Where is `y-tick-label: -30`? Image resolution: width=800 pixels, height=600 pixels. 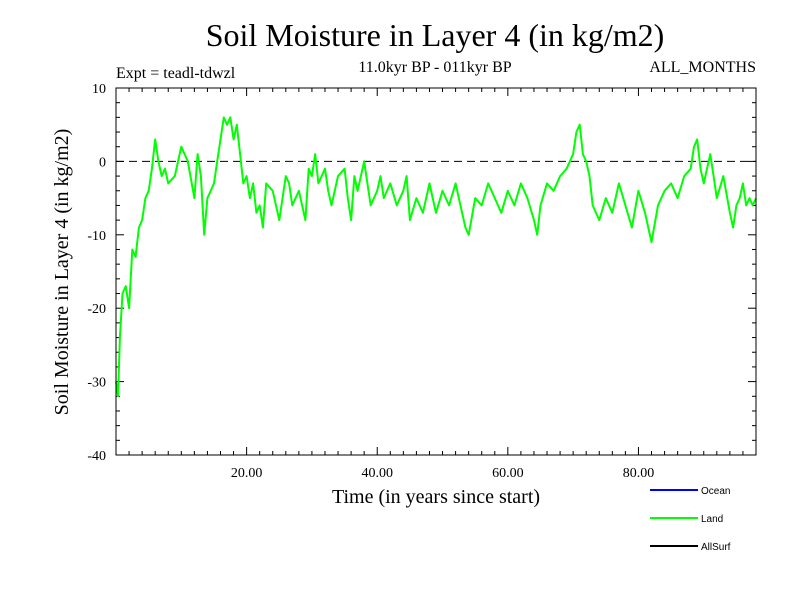
y-tick-label: -30 is located at coordinates (96, 383).